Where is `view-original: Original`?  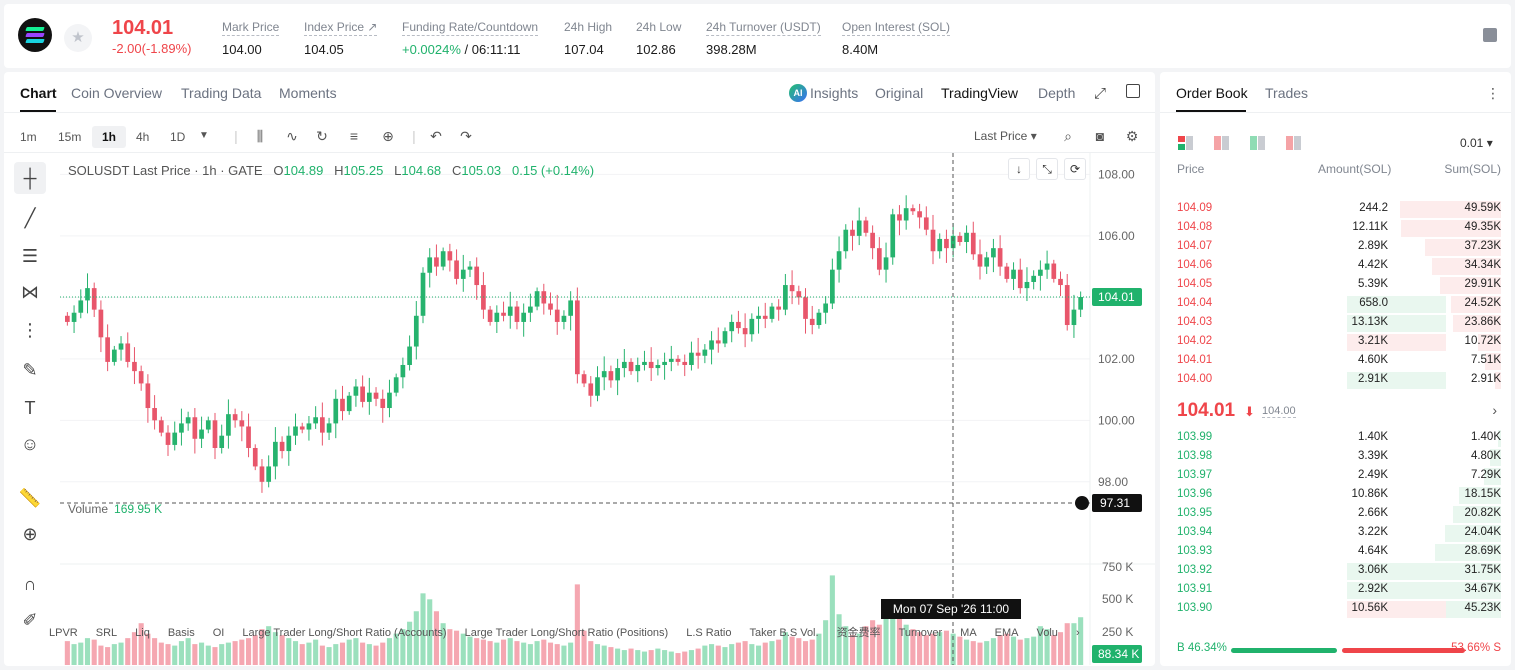 view-original: Original is located at coordinates (899, 93).